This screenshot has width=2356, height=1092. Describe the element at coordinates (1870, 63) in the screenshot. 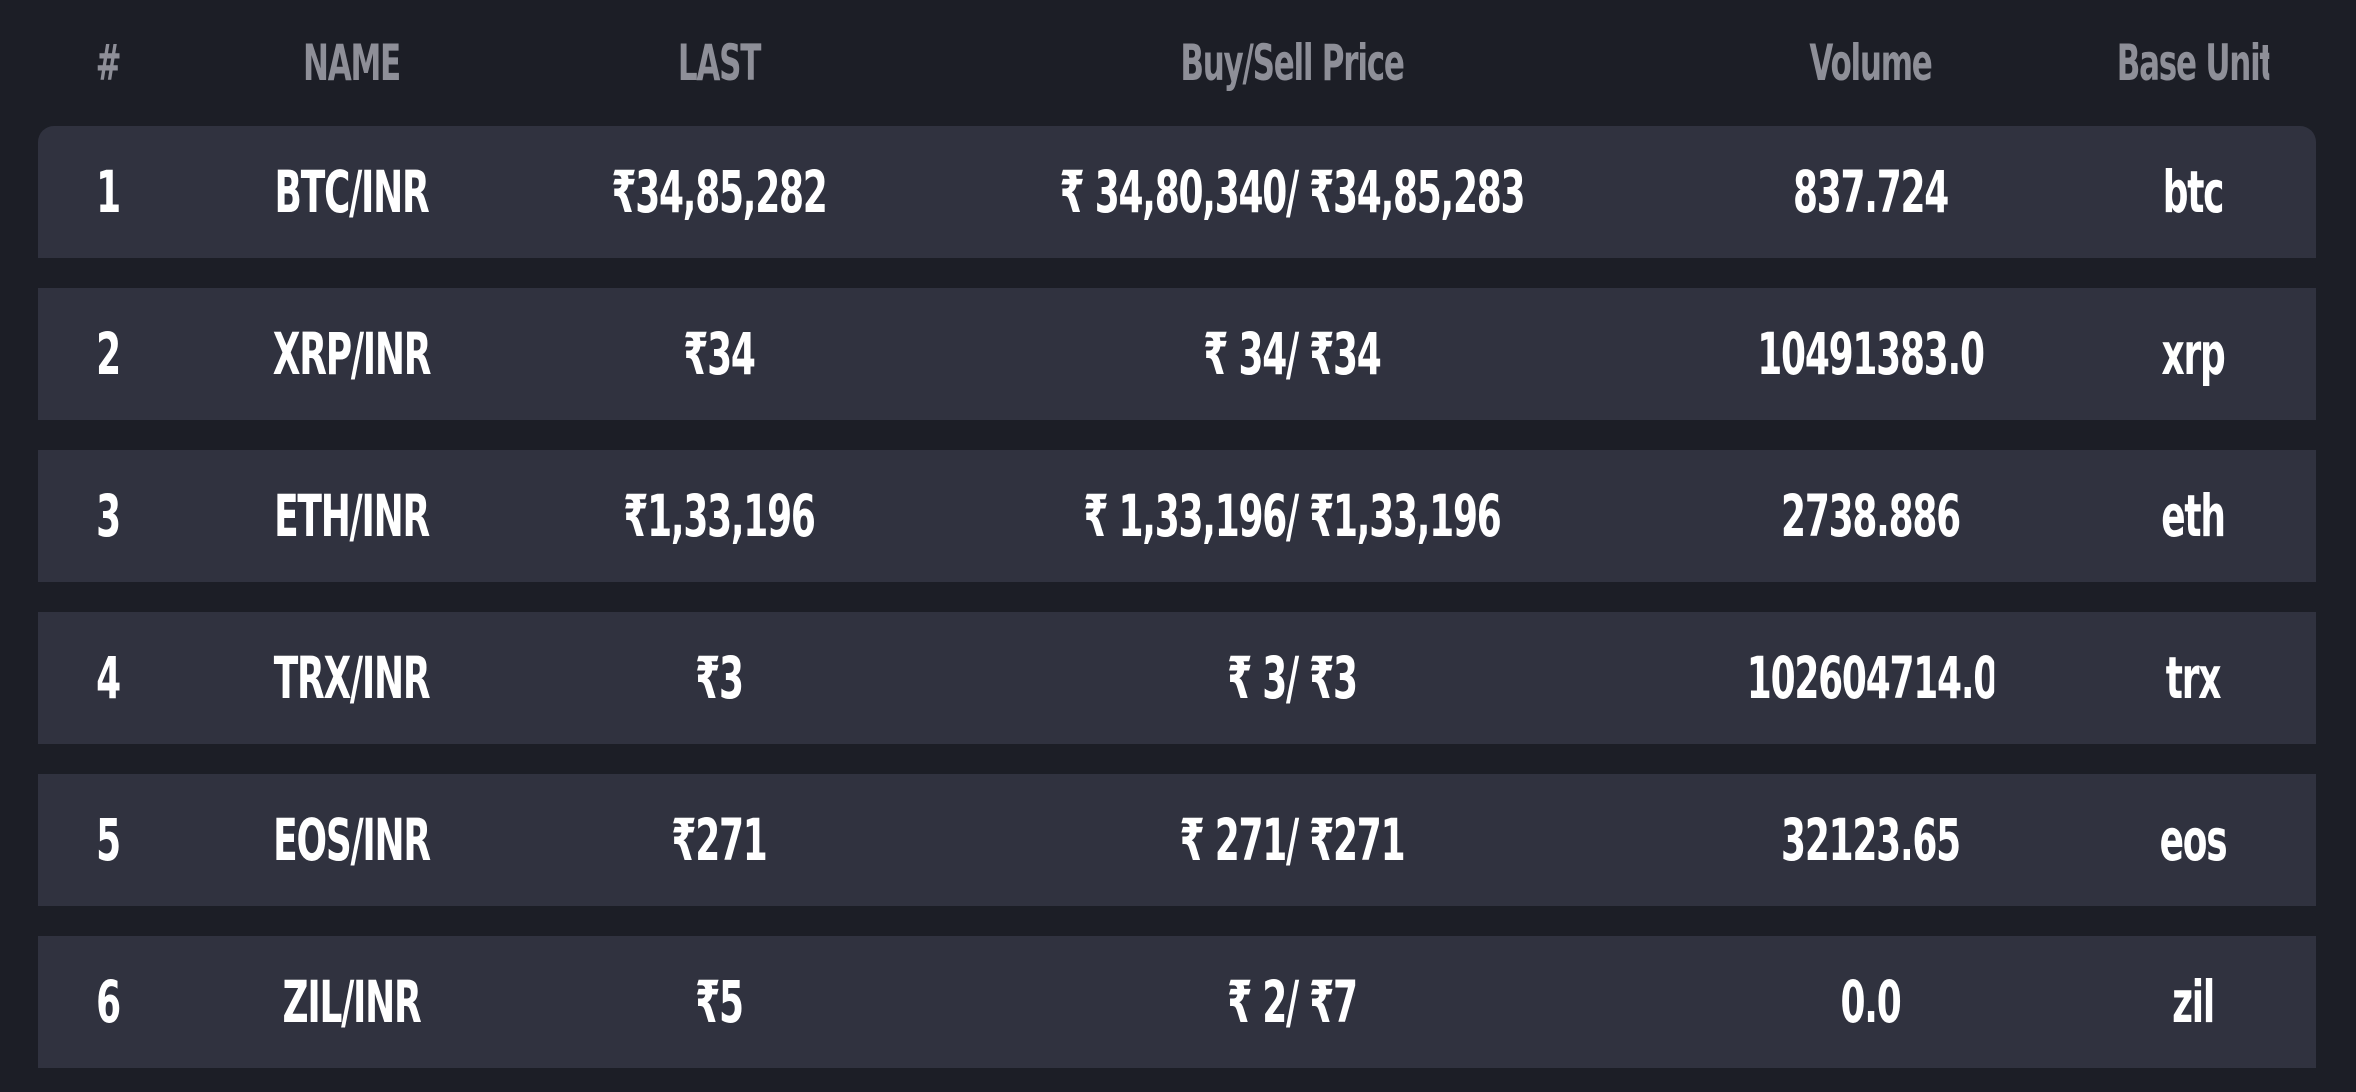

I see `column-header-volume: Volume` at that location.